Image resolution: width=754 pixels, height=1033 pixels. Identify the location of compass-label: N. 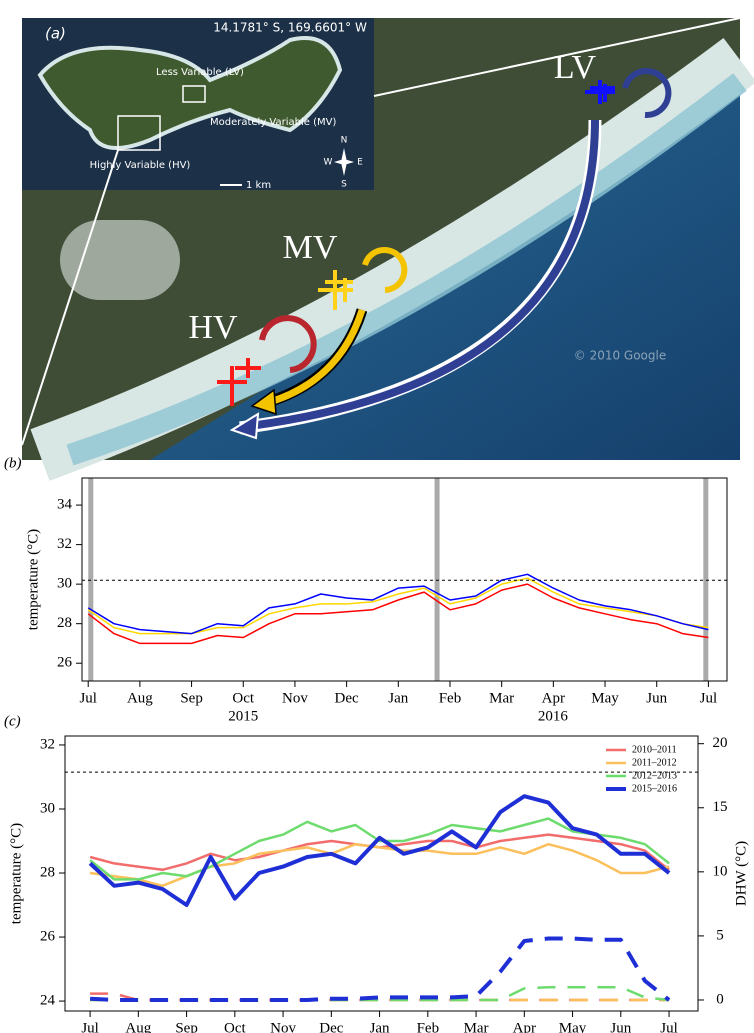
(344, 141).